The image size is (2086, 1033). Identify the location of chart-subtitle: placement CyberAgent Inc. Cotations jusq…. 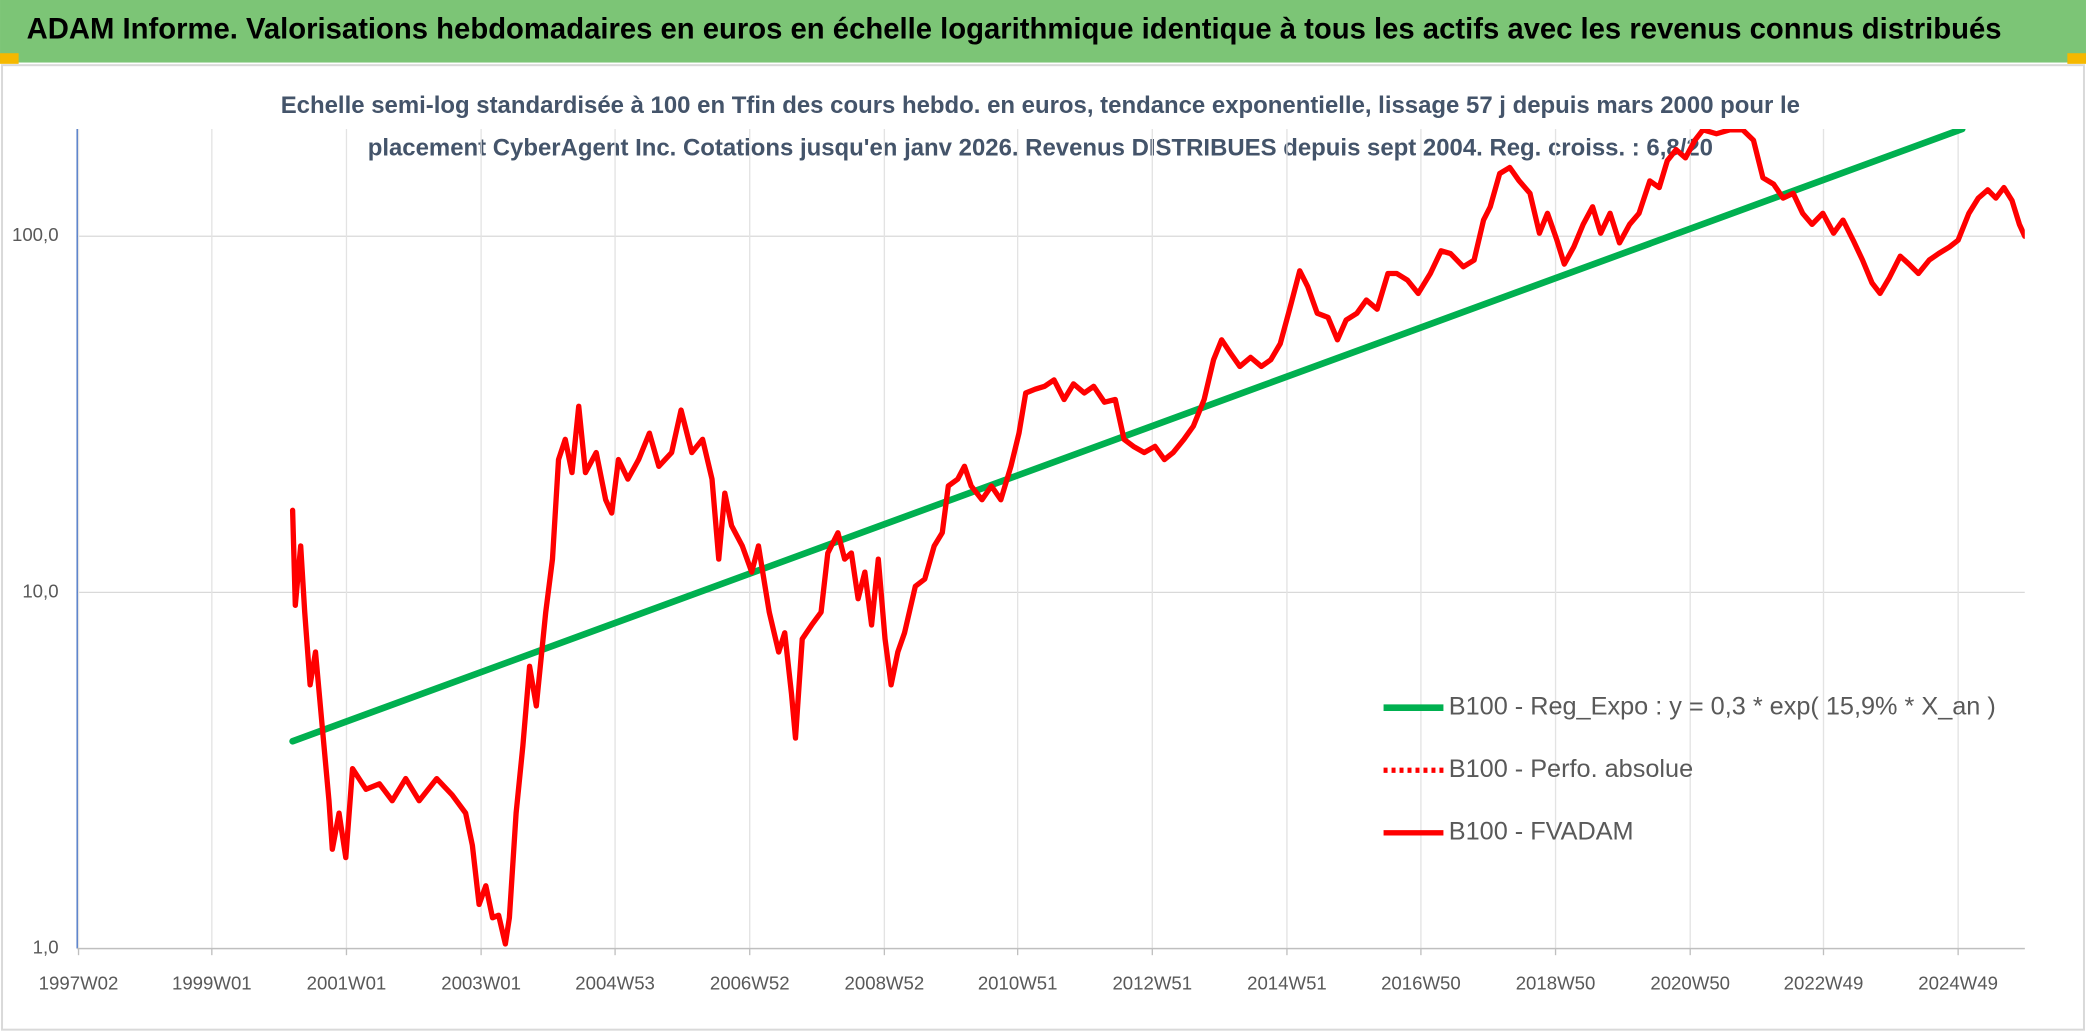
(1040, 147).